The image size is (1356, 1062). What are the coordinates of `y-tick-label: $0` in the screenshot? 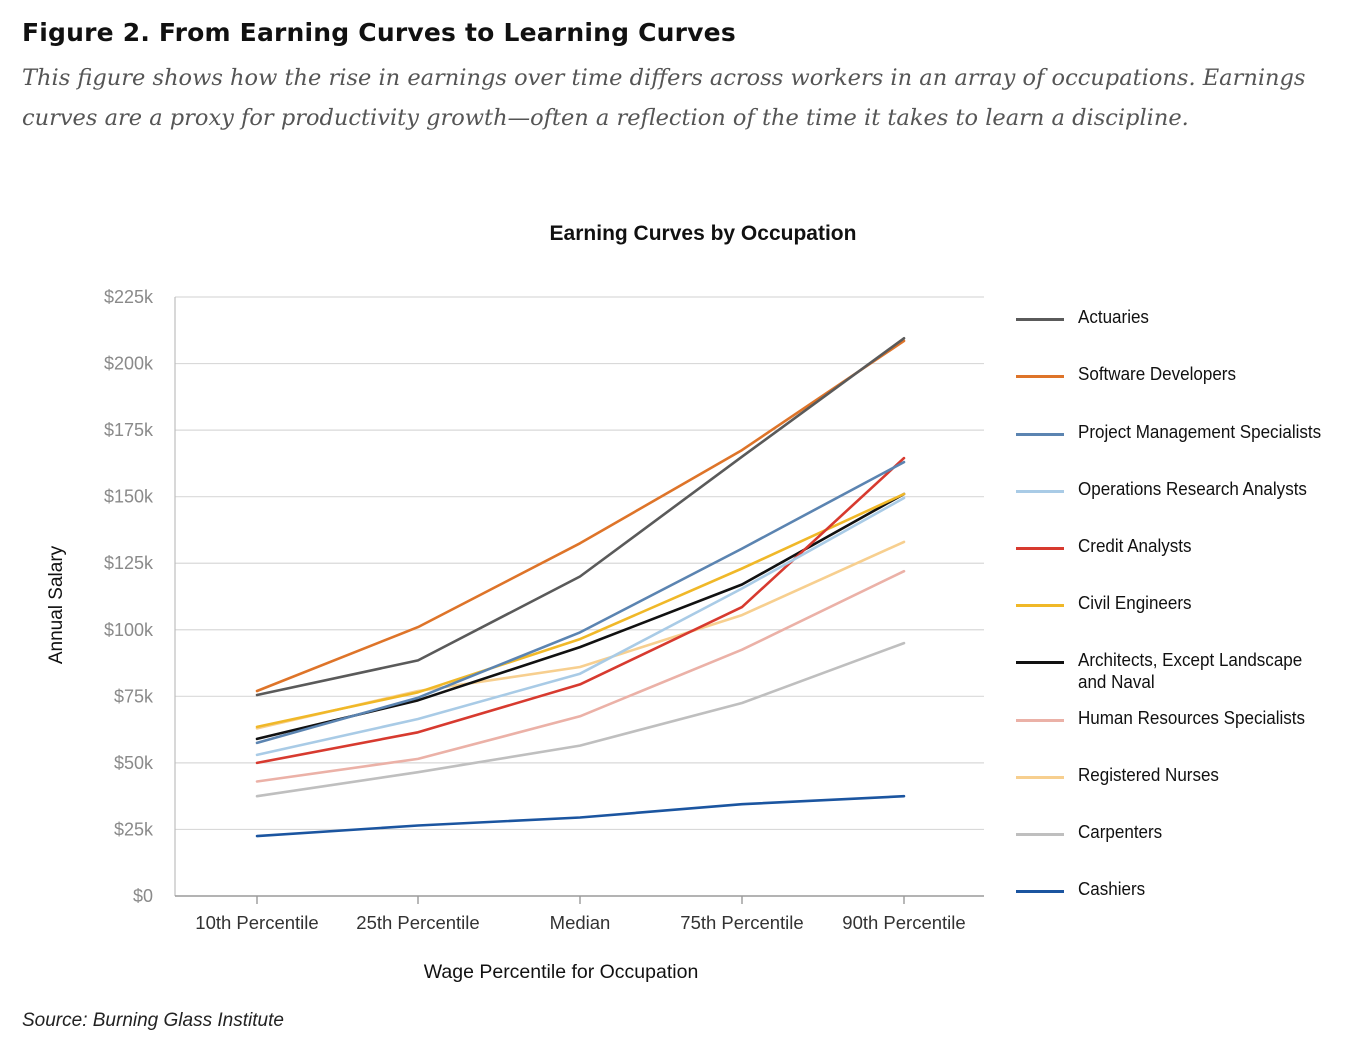 It's located at (143, 896).